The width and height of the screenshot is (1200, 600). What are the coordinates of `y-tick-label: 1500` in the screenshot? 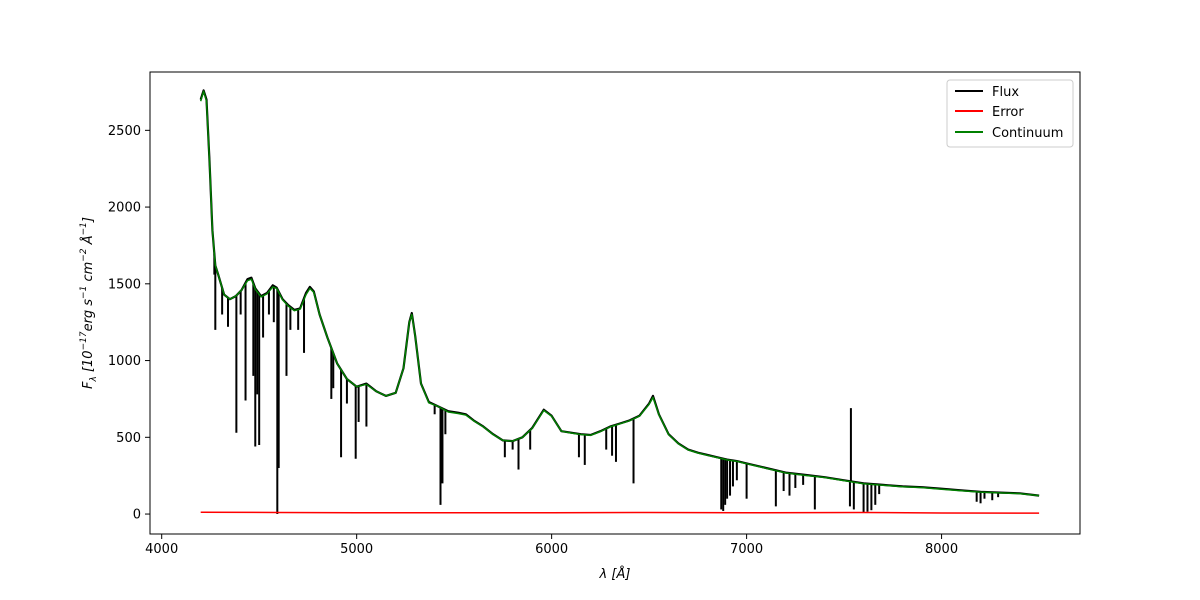 It's located at (124, 284).